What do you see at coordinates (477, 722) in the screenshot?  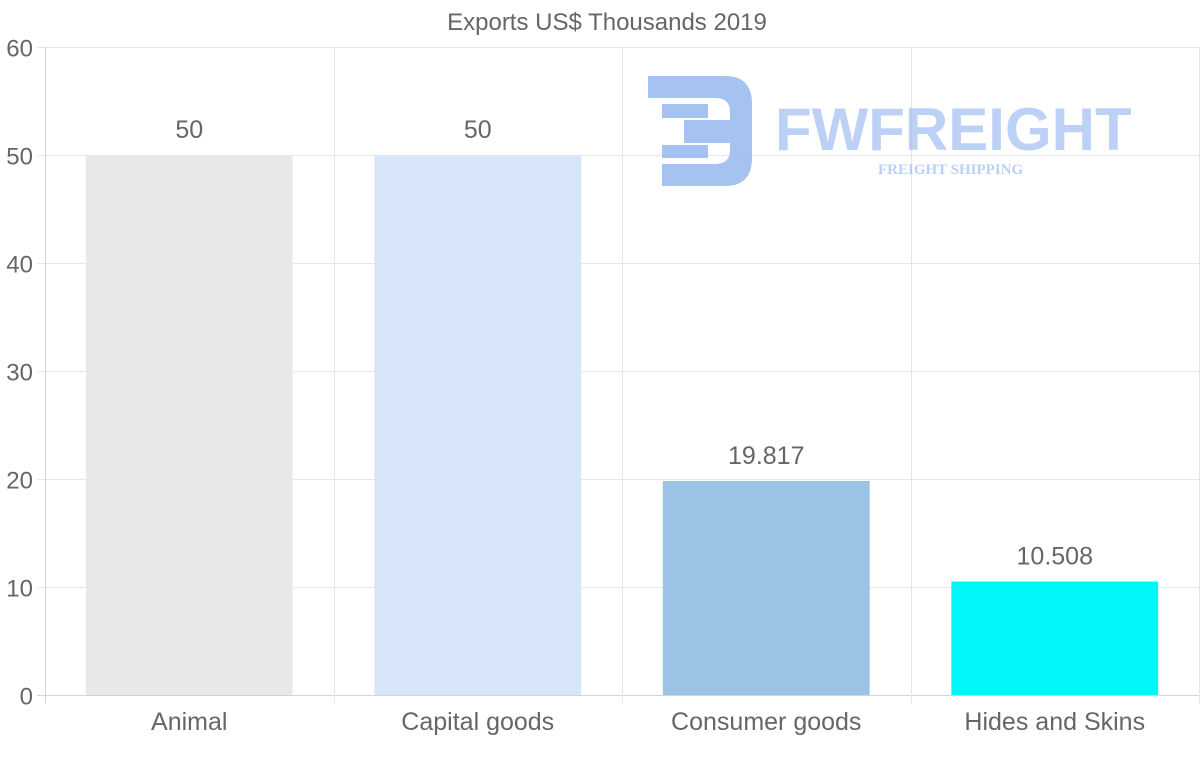 I see `x-tick-label: Capital goods` at bounding box center [477, 722].